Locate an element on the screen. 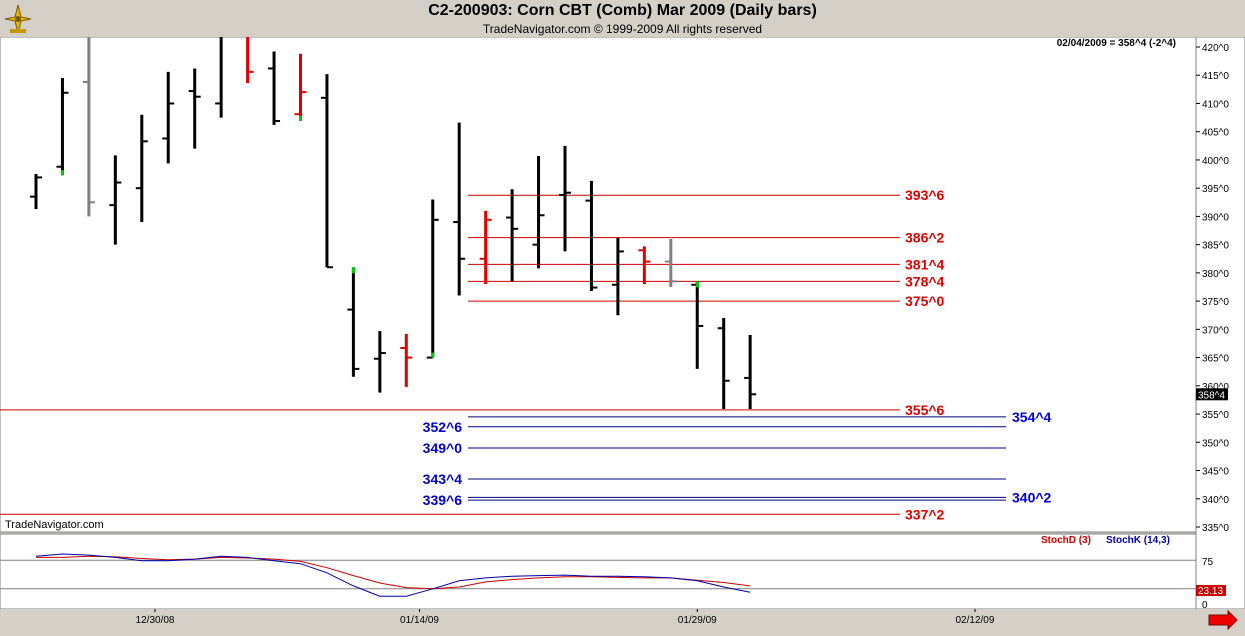 This screenshot has width=1245, height=636. x-axis-label: 02/12/09 is located at coordinates (975, 620).